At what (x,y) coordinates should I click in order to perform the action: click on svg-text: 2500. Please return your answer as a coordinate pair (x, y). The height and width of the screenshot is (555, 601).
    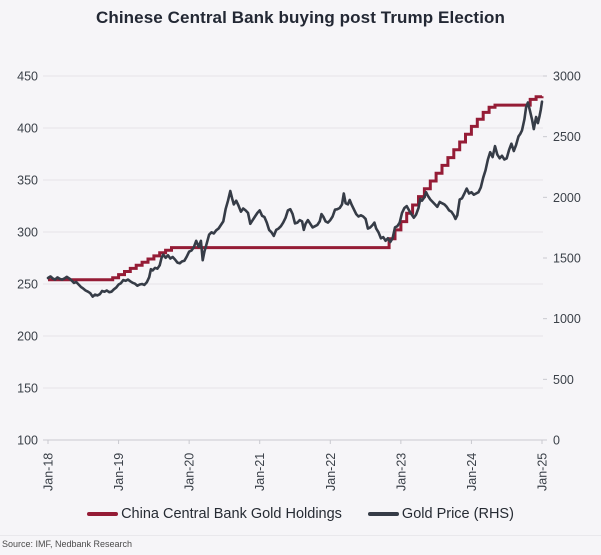
    Looking at the image, I should click on (567, 137).